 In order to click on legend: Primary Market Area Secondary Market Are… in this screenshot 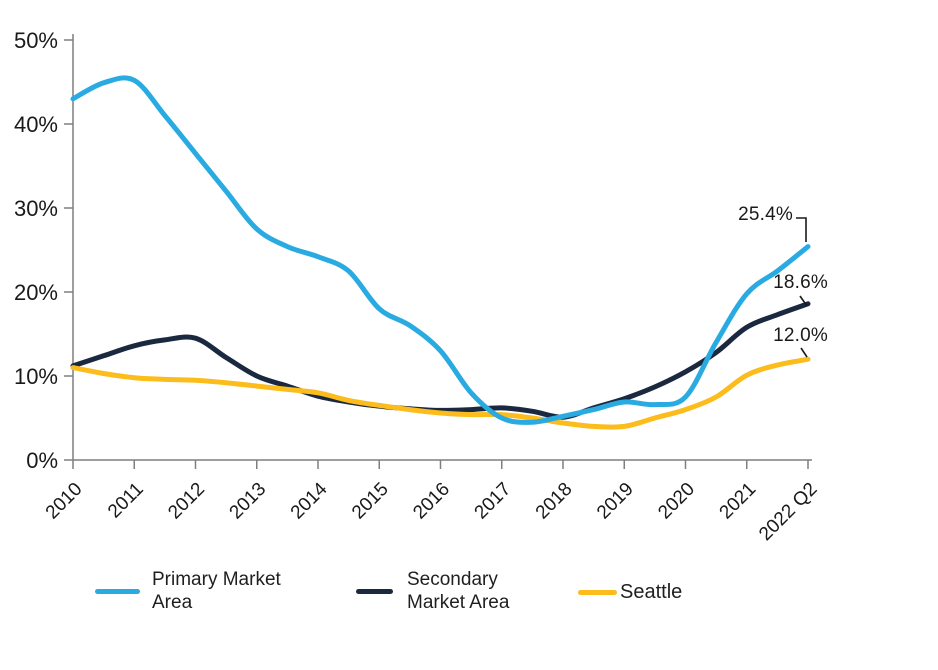, I will do `click(469, 595)`.